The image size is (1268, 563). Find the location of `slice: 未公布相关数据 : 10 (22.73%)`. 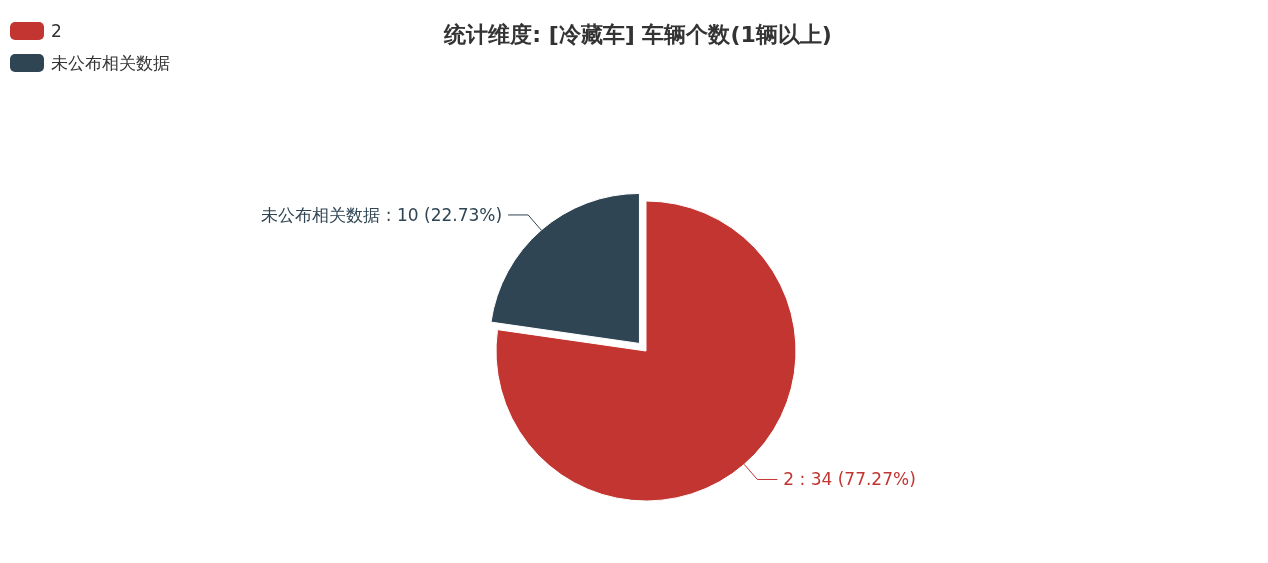

slice: 未公布相关数据 : 10 (22.73%) is located at coordinates (450, 268).